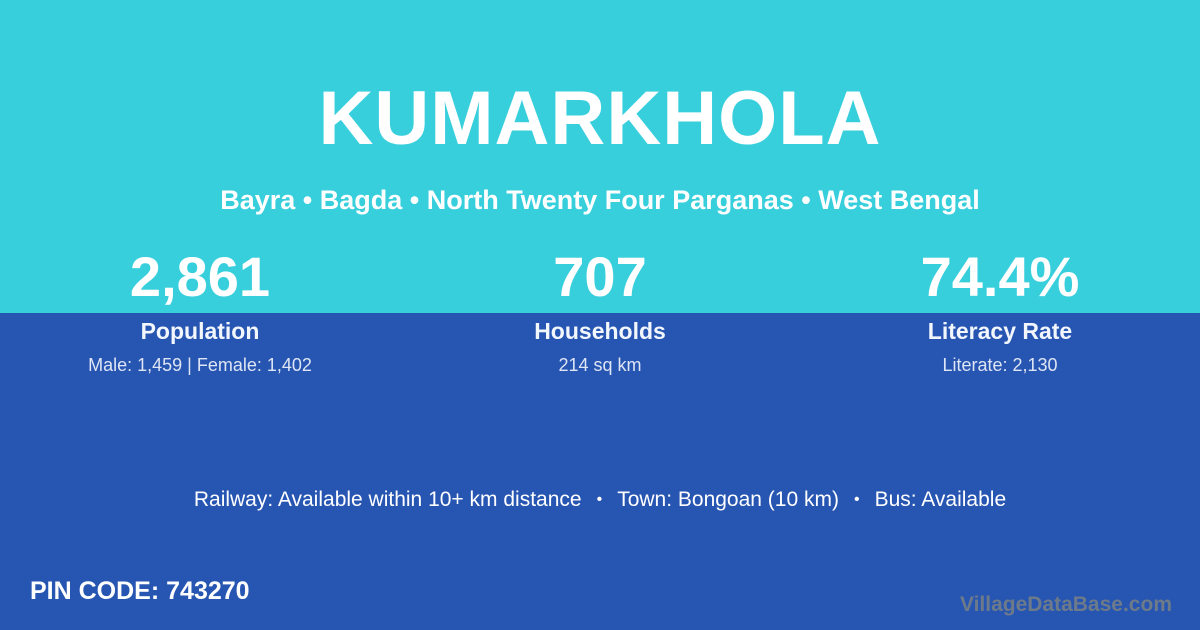 This screenshot has width=1200, height=630. Describe the element at coordinates (728, 499) in the screenshot. I see `town-info: Town: Bongoan (10 km)` at that location.